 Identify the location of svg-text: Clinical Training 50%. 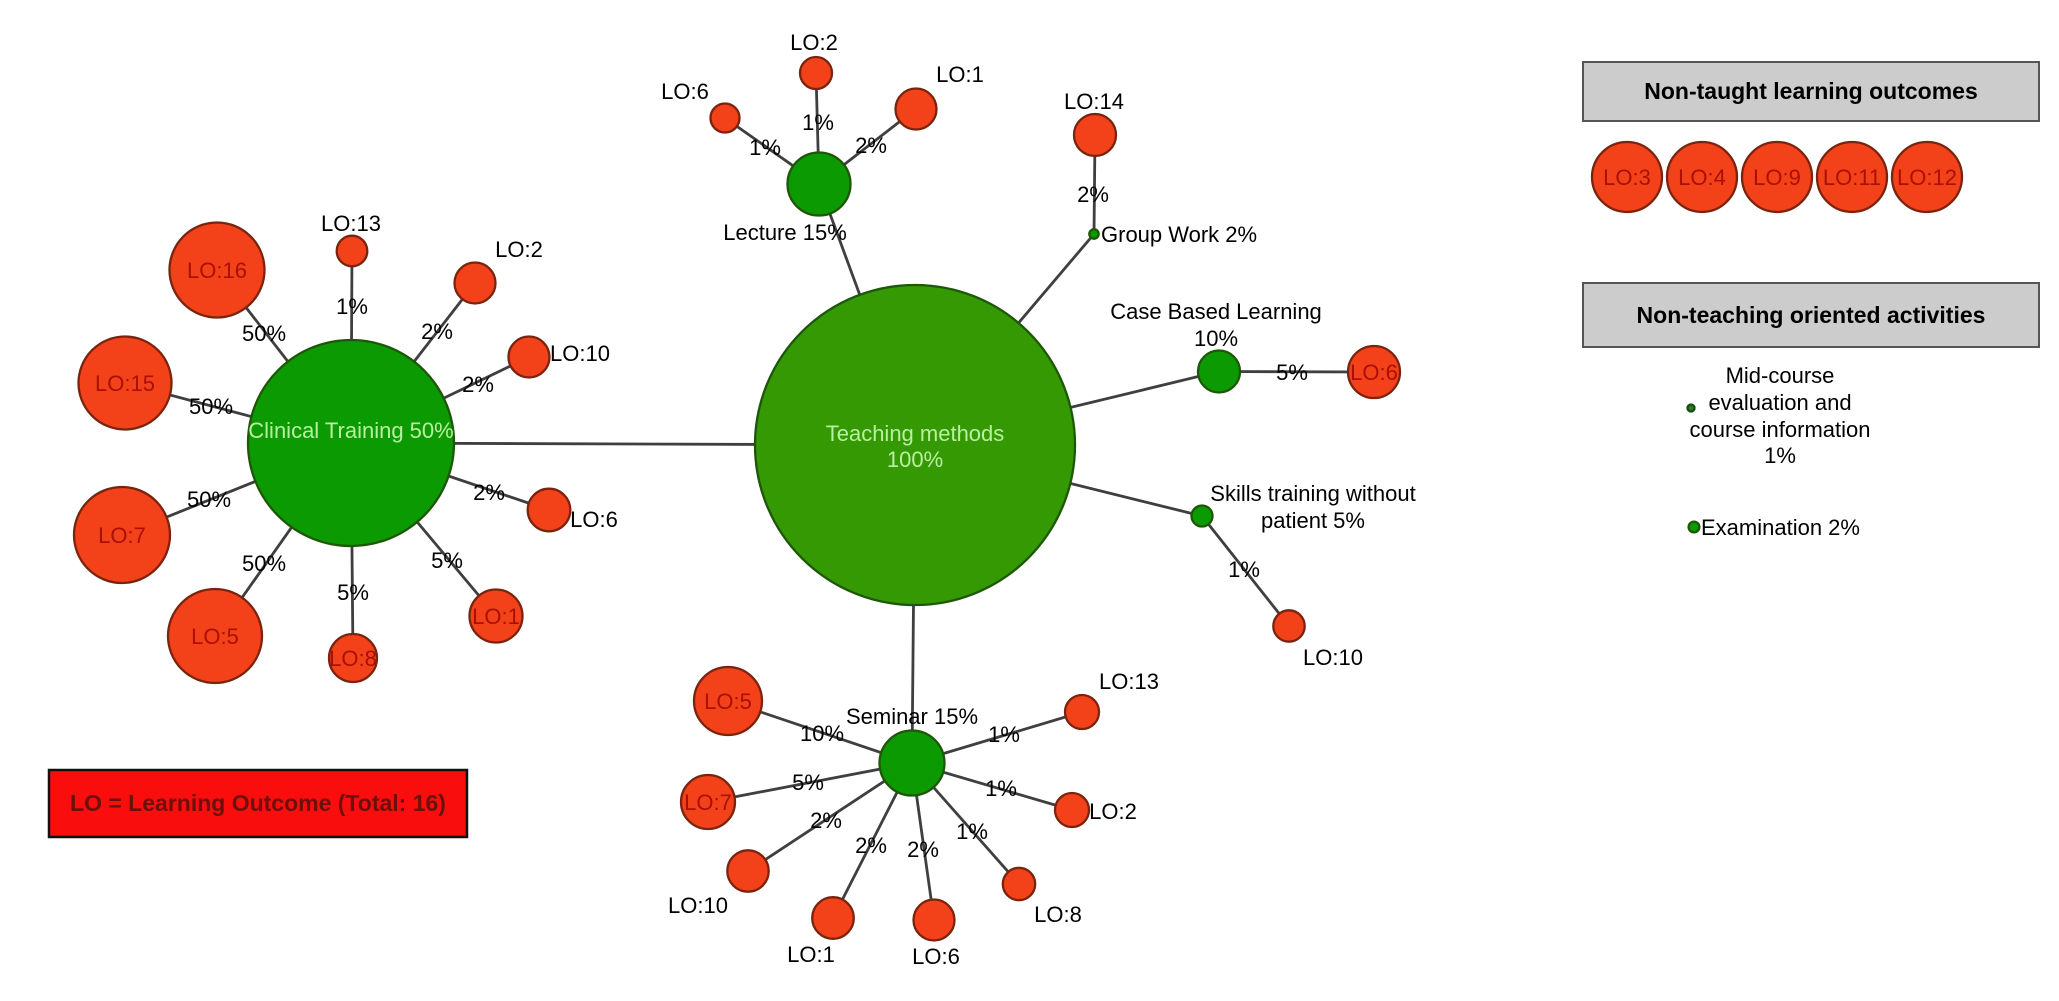
(350, 430).